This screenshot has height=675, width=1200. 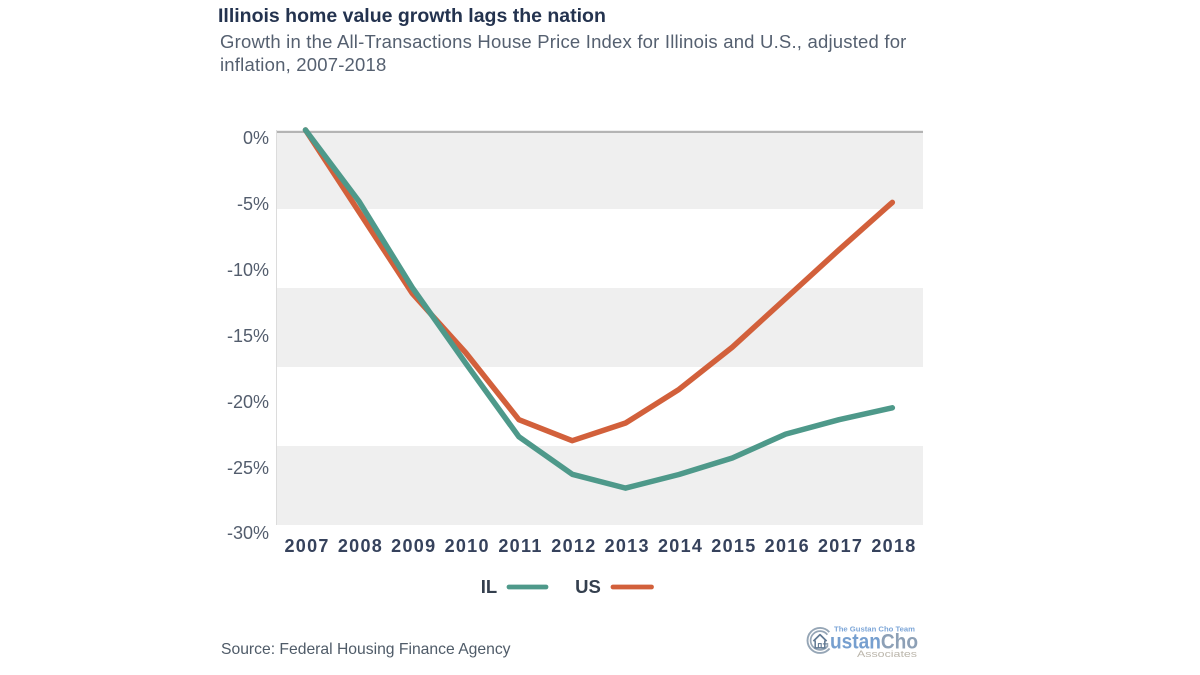 I want to click on svg-text: Associates, so click(x=887, y=654).